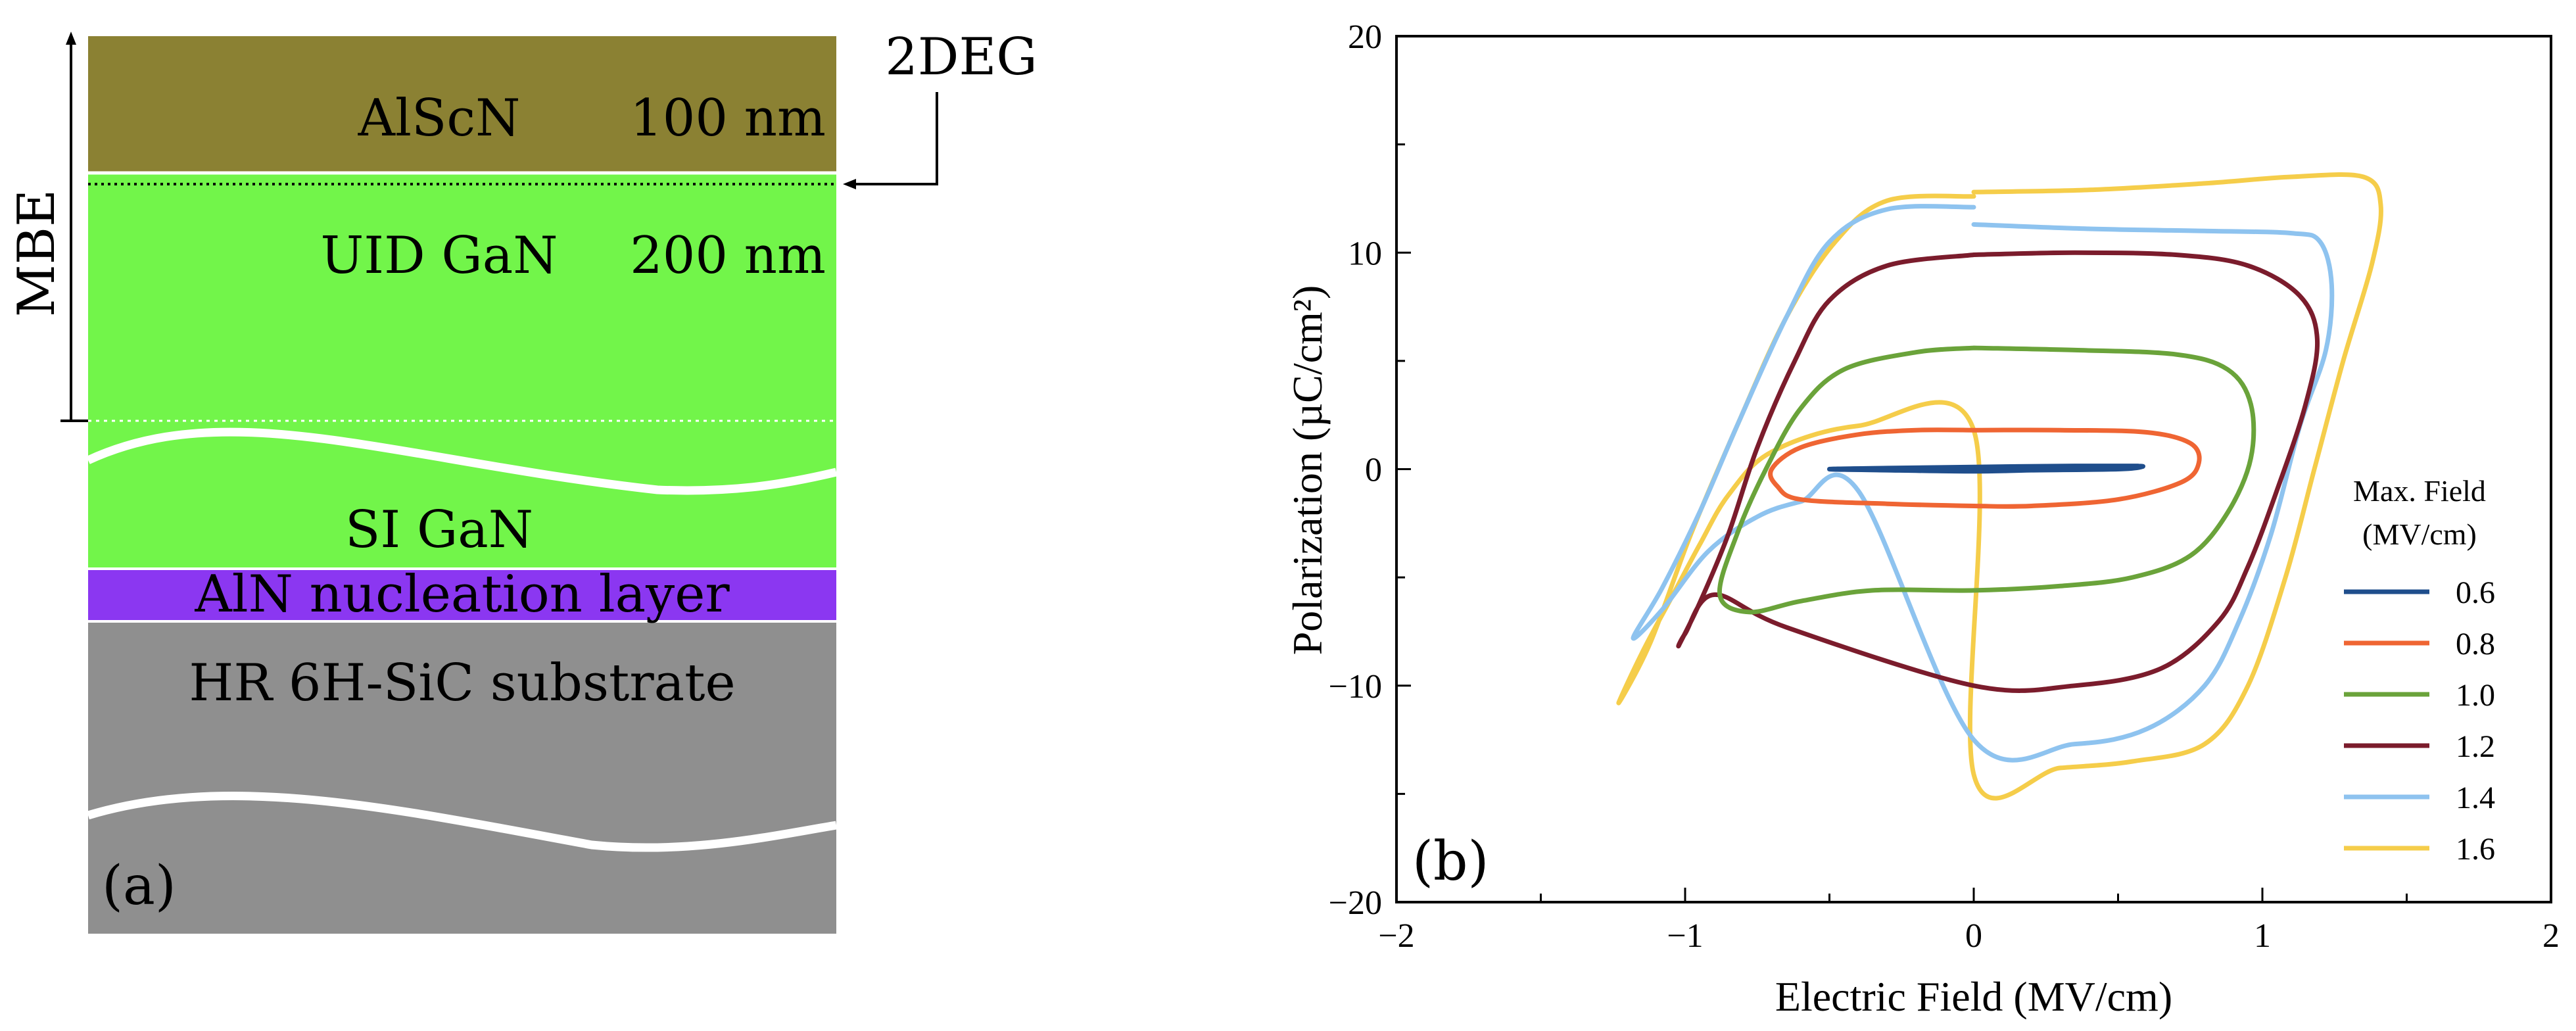 Image resolution: width=2576 pixels, height=1031 pixels. What do you see at coordinates (2475, 850) in the screenshot?
I see `legend-label-1.6: 1.6` at bounding box center [2475, 850].